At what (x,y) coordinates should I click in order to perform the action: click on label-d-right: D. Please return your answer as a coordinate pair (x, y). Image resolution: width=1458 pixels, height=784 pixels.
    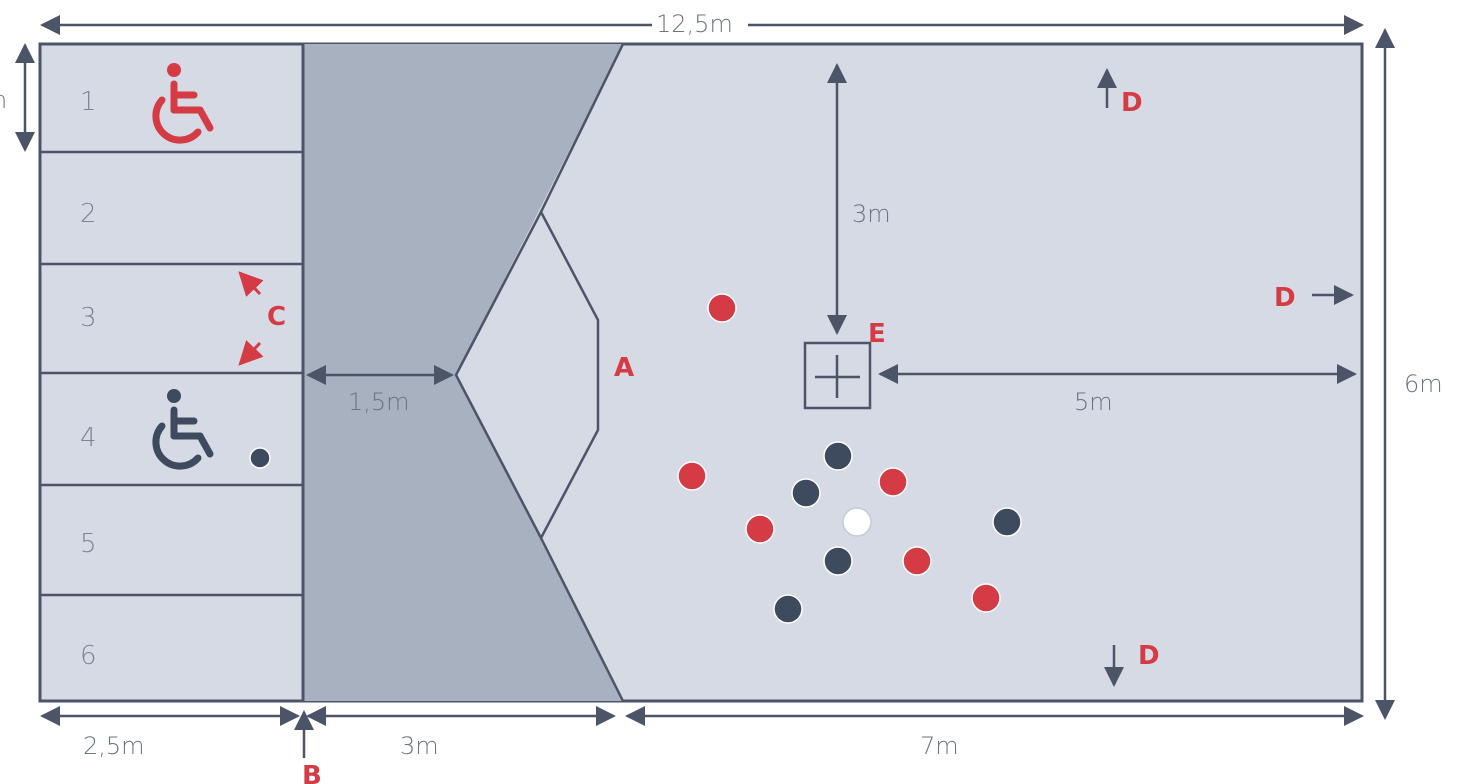
    Looking at the image, I should click on (1285, 298).